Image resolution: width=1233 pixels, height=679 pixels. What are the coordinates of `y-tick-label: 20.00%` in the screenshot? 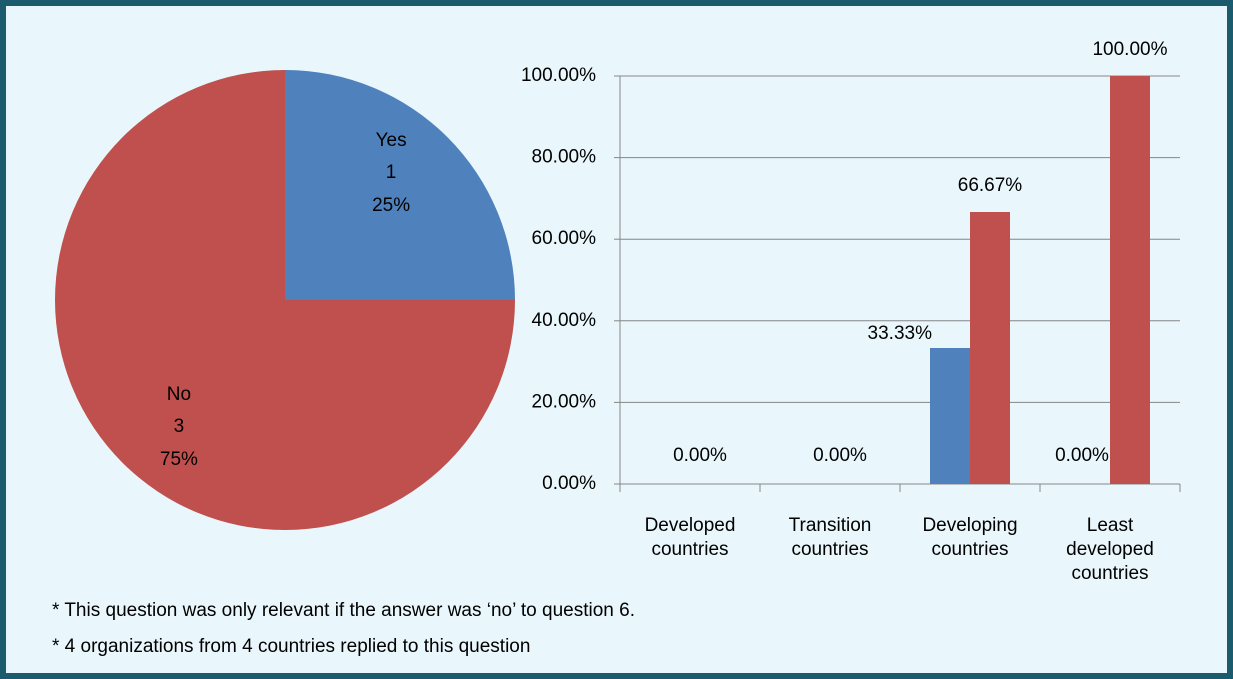 It's located at (564, 401).